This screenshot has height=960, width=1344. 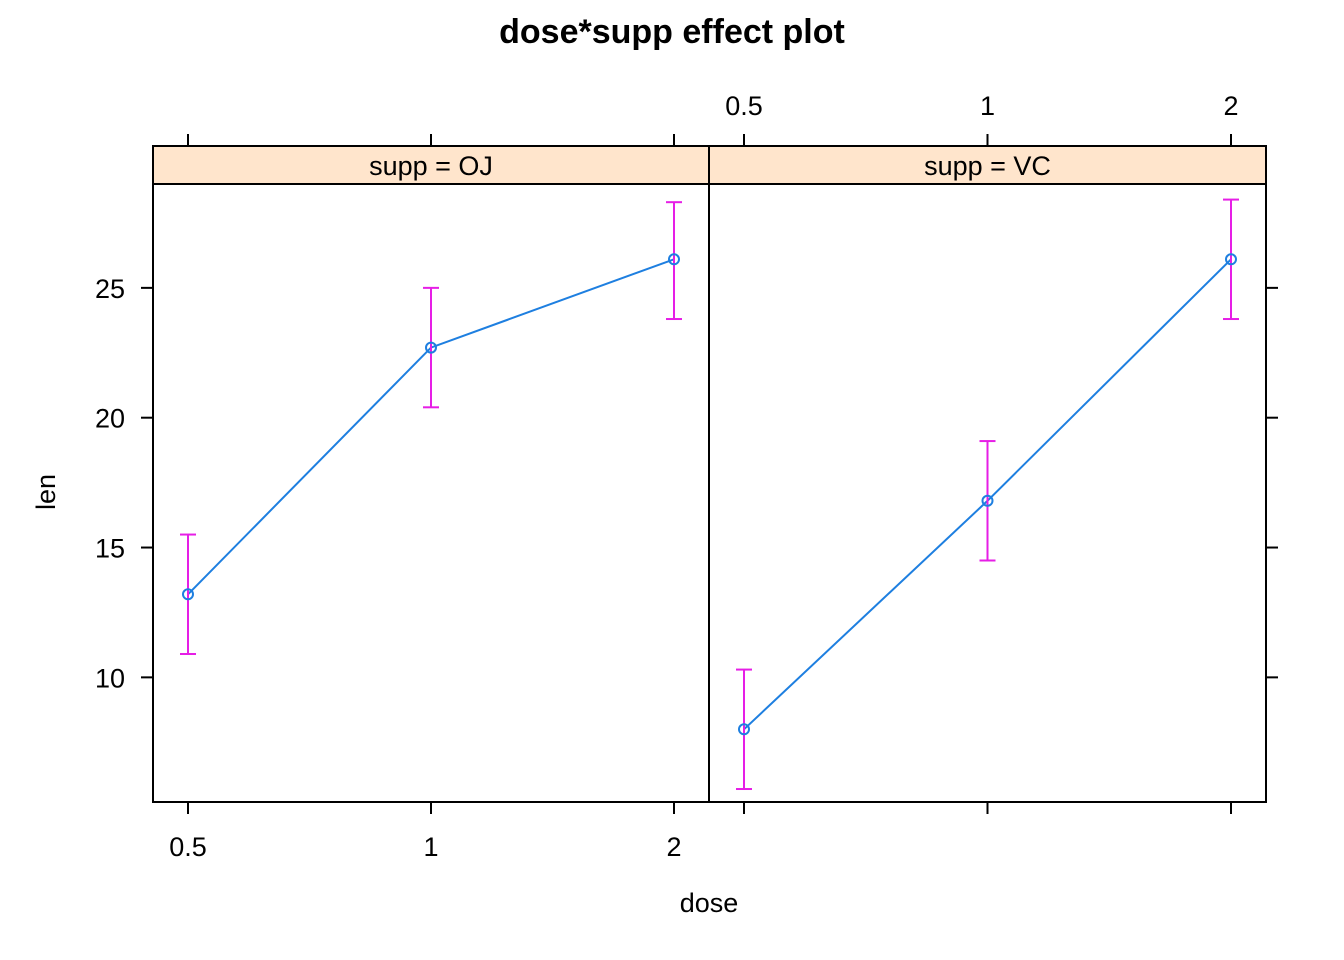 What do you see at coordinates (46, 492) in the screenshot?
I see `y-axis-label: len` at bounding box center [46, 492].